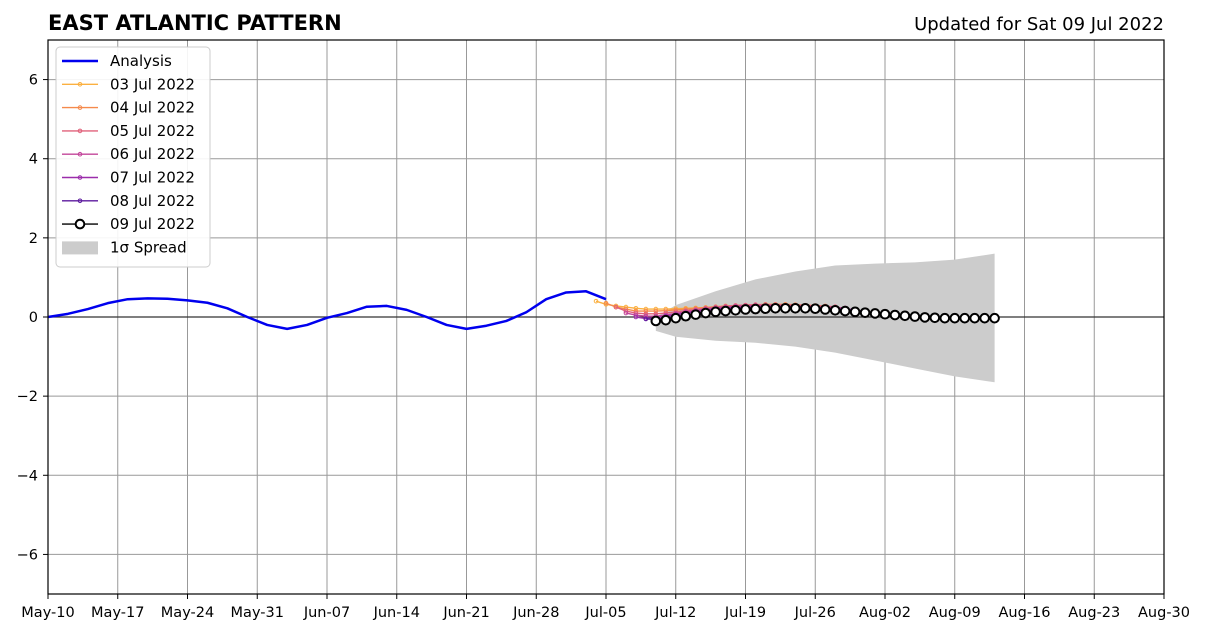  Describe the element at coordinates (117, 613) in the screenshot. I see `x-tick-label: May-17` at that location.